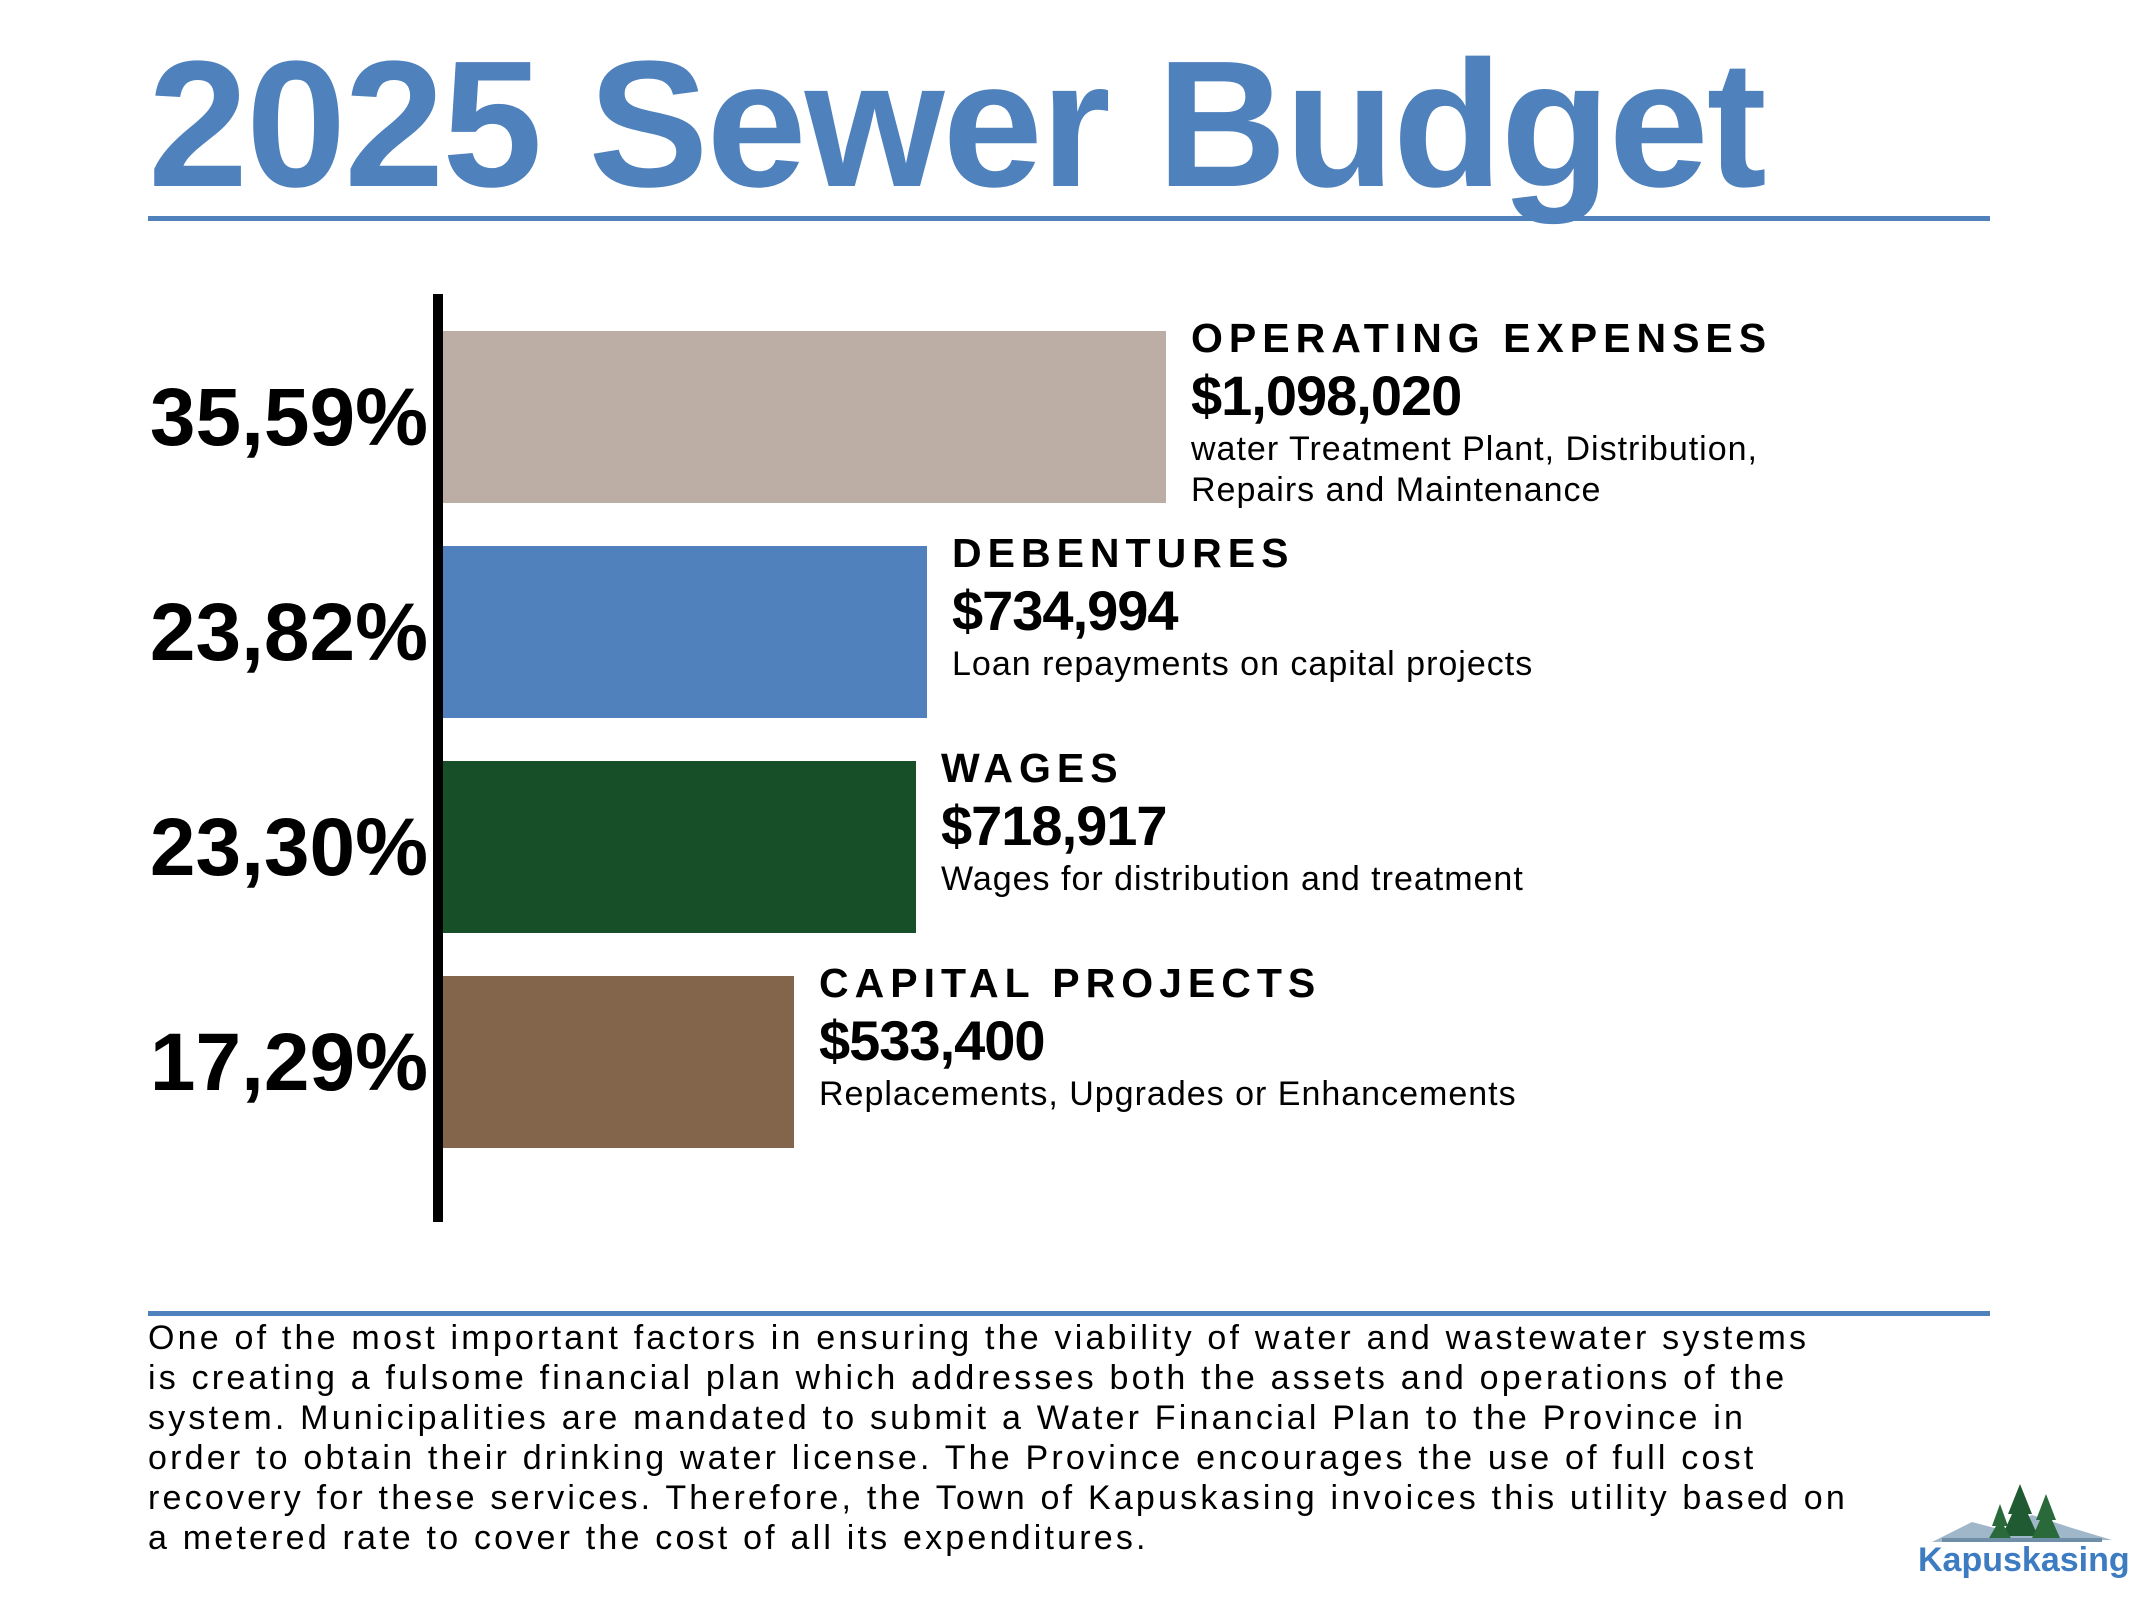  What do you see at coordinates (288, 632) in the screenshot?
I see `percent-label: 23,82%` at bounding box center [288, 632].